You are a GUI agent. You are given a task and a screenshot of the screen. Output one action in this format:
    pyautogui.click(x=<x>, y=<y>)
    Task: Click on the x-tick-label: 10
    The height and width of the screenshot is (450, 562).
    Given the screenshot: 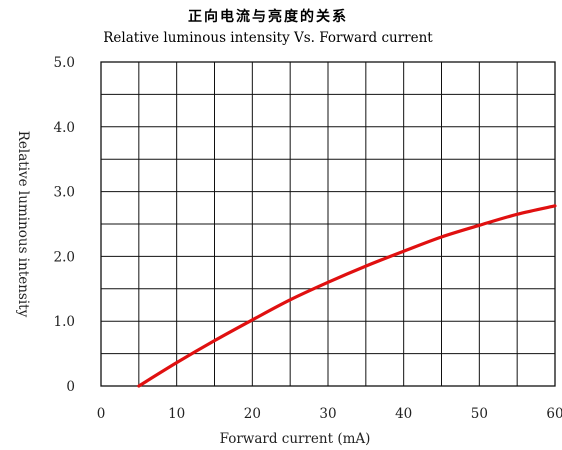 What is the action you would take?
    pyautogui.click(x=176, y=414)
    